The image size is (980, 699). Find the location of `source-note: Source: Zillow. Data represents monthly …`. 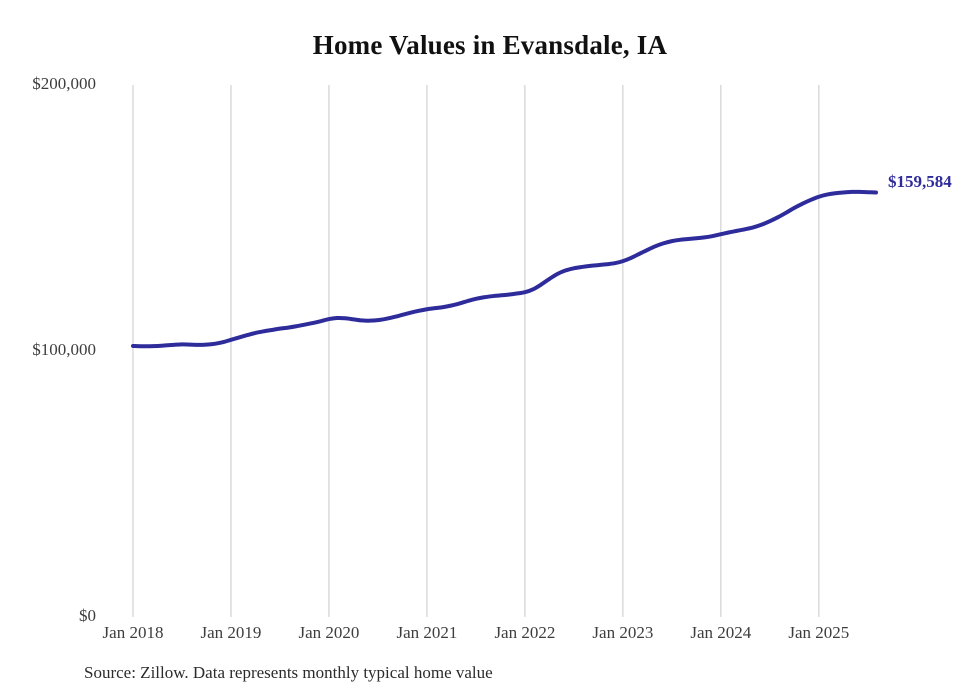

source-note: Source: Zillow. Data represents monthly … is located at coordinates (288, 672).